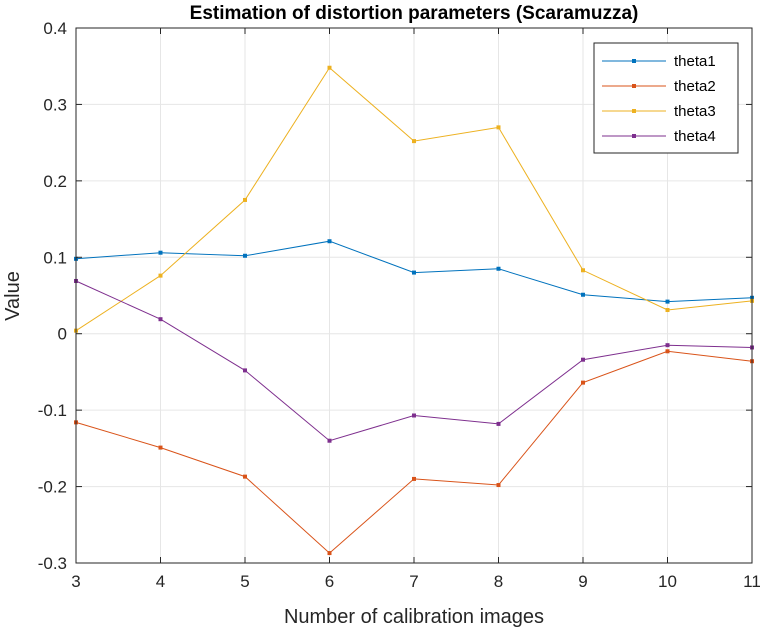 Image resolution: width=764 pixels, height=630 pixels. What do you see at coordinates (52, 487) in the screenshot?
I see `y-tick-label: -0.2` at bounding box center [52, 487].